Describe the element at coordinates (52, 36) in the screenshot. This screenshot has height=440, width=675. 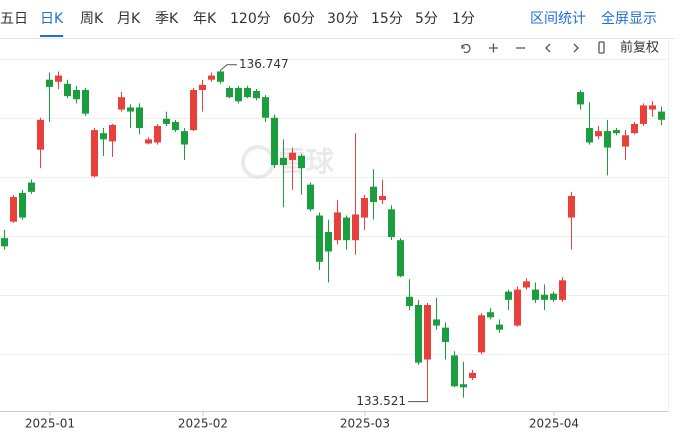
I see `selected-underline` at that location.